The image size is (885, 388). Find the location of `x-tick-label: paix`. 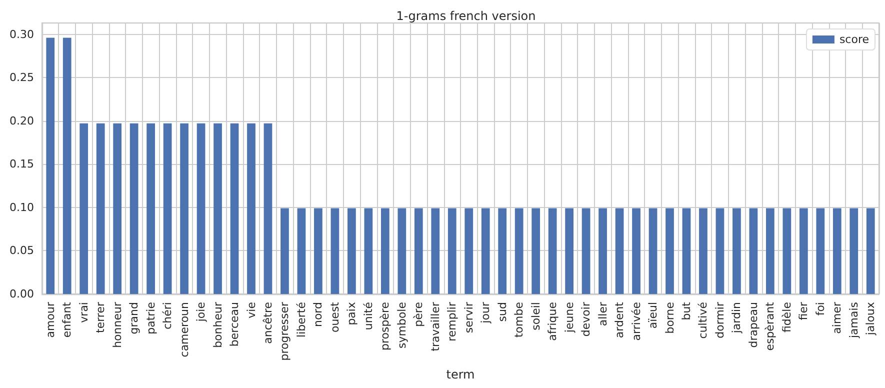

x-tick-label: paix is located at coordinates (351, 314).